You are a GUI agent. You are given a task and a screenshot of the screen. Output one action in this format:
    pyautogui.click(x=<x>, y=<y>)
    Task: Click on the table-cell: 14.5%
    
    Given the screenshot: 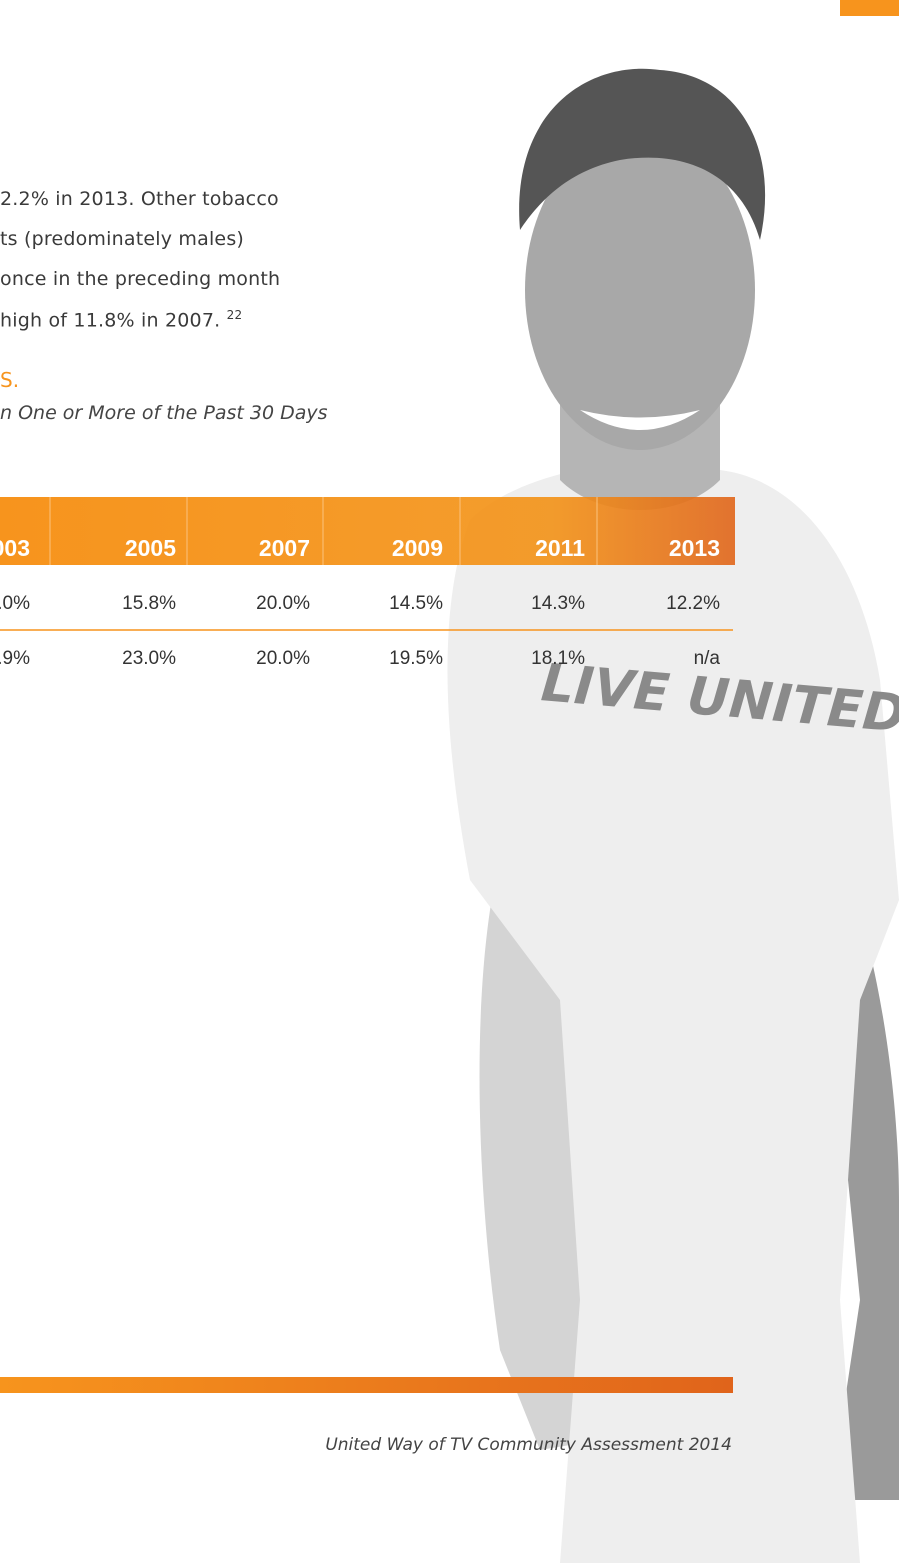 What is the action you would take?
    pyautogui.click(x=416, y=603)
    